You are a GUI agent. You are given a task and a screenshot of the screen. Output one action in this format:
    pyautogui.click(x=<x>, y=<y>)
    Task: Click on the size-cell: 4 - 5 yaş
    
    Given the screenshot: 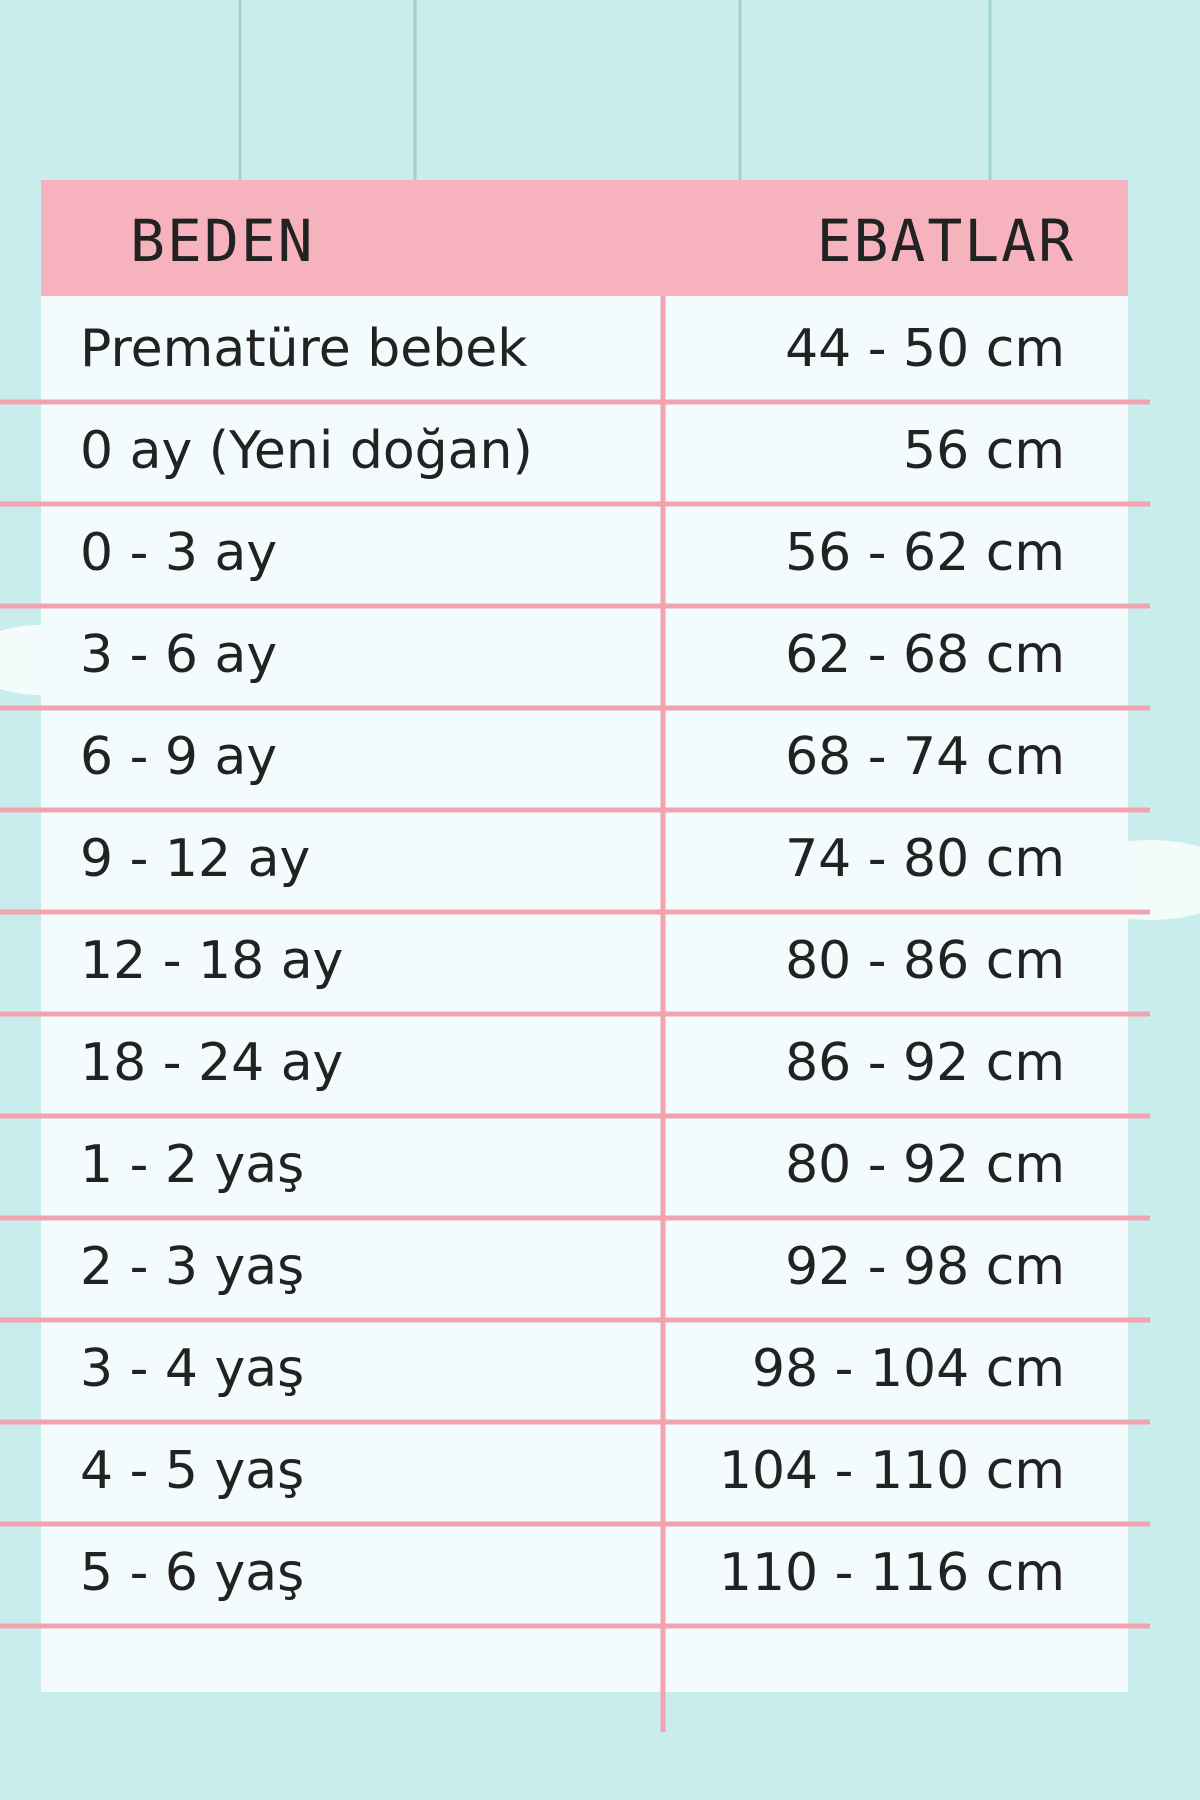 What is the action you would take?
    pyautogui.click(x=192, y=1471)
    